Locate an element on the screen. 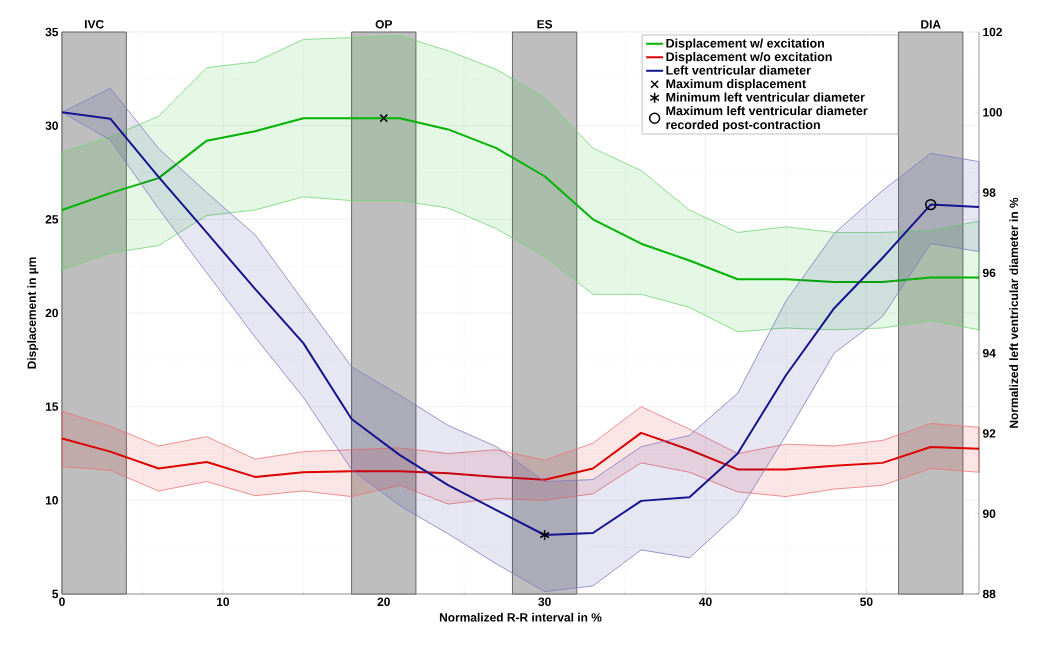 This screenshot has width=1041, height=648. y2-axis-title: Normalized left ventricular diameter in % is located at coordinates (1014, 312).